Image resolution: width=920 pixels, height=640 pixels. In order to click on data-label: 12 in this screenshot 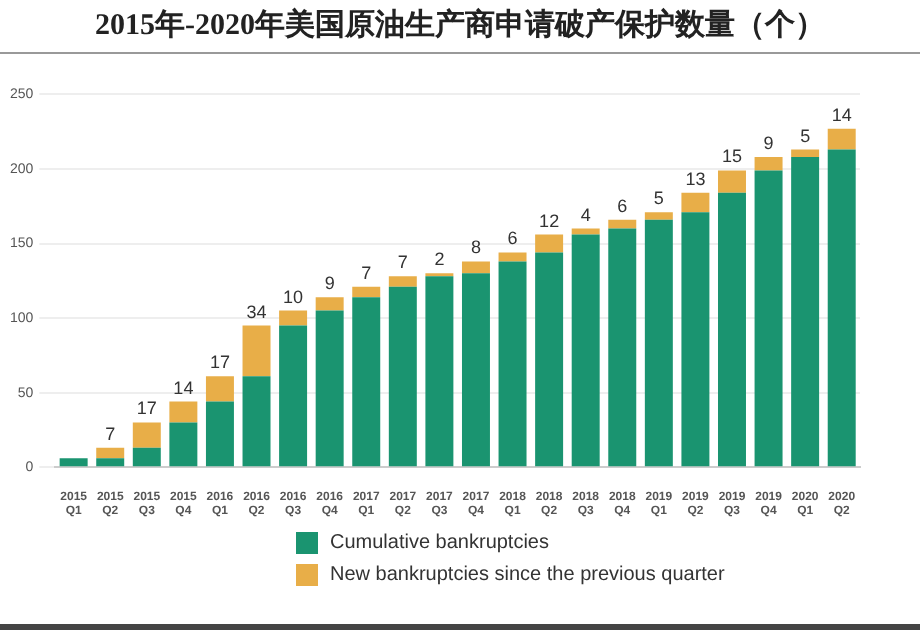, I will do `click(549, 220)`.